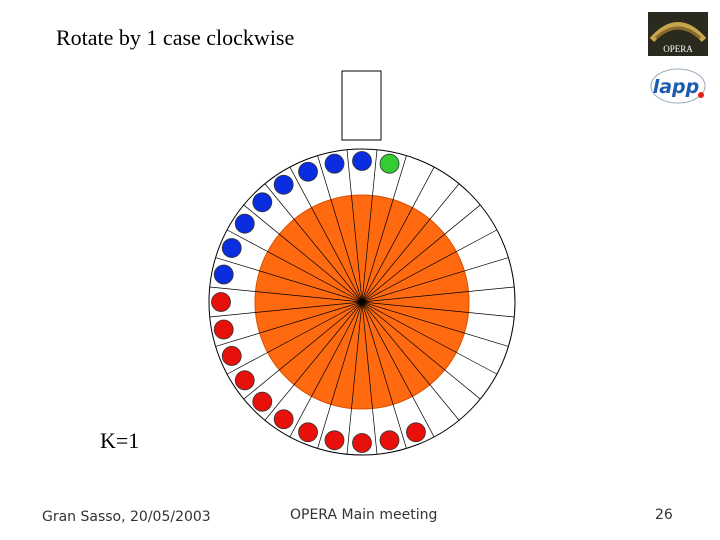  Describe the element at coordinates (363, 515) in the screenshot. I see `footer-center: OPERA Main meeting` at that location.